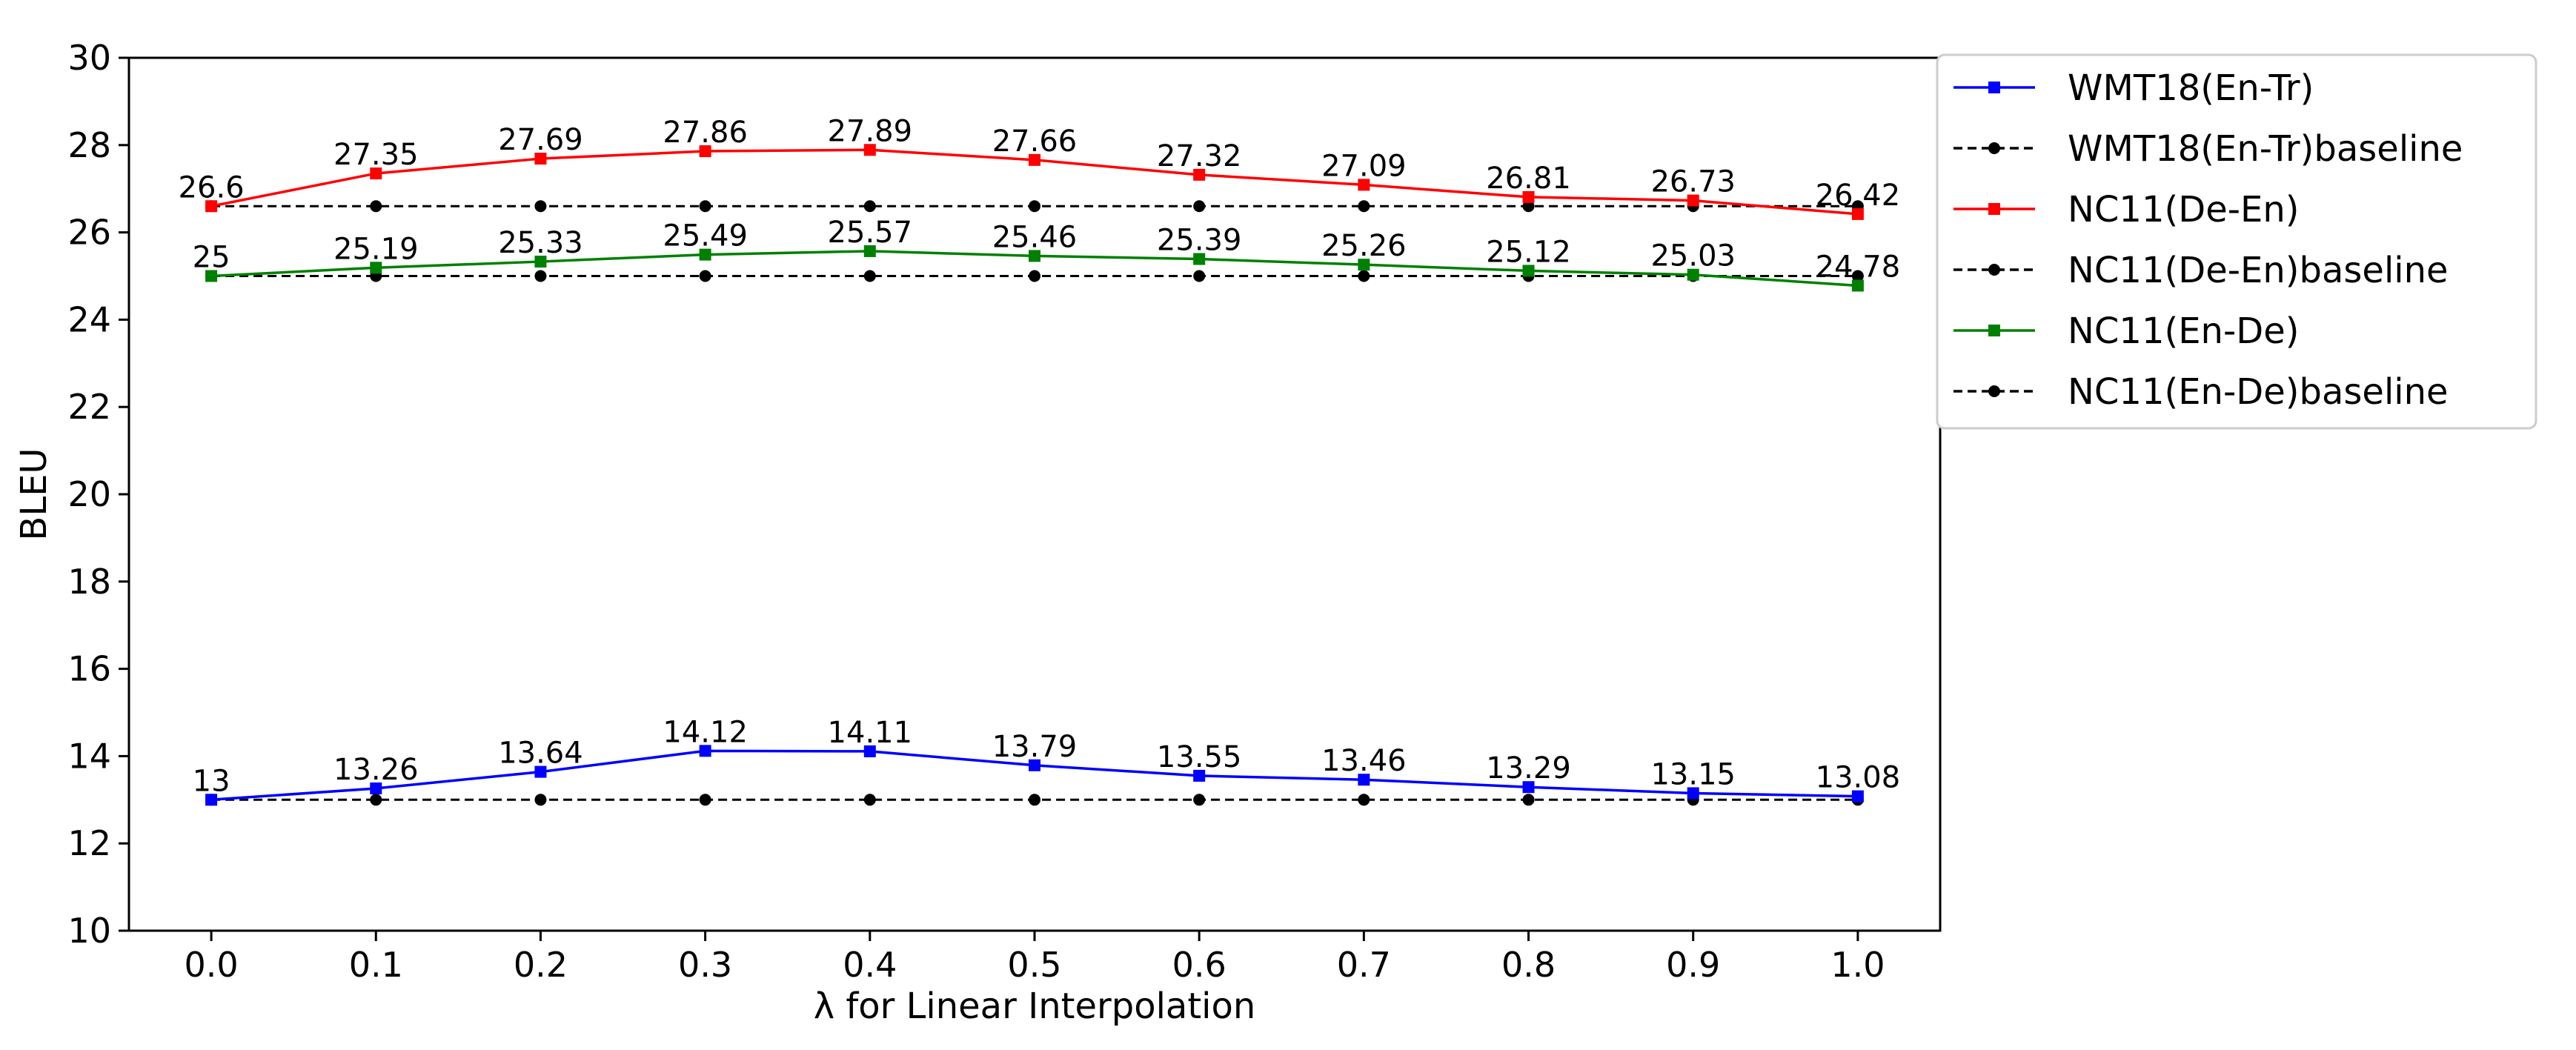 The width and height of the screenshot is (2576, 1050). What do you see at coordinates (1199, 757) in the screenshot?
I see `data-label: 13.55` at bounding box center [1199, 757].